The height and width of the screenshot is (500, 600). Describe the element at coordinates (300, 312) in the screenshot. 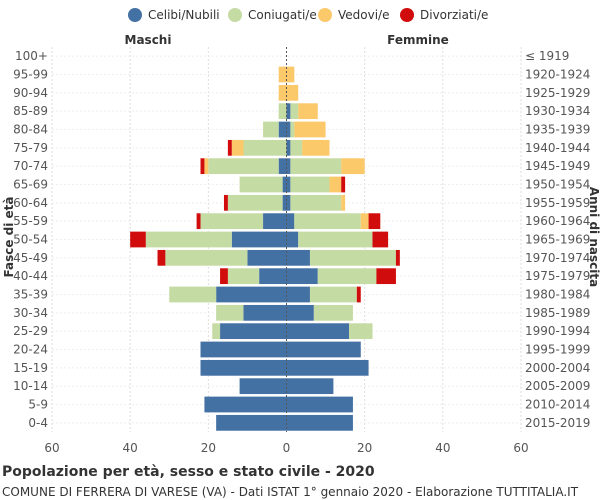

I see `bar-female-30-34-Celibi/Nubili` at that location.